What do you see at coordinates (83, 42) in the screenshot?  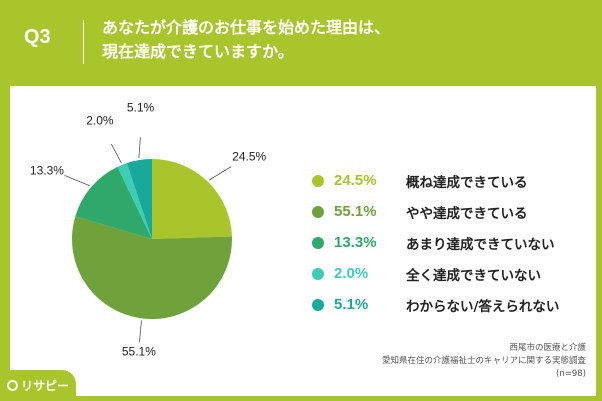 I see `header-divider` at bounding box center [83, 42].